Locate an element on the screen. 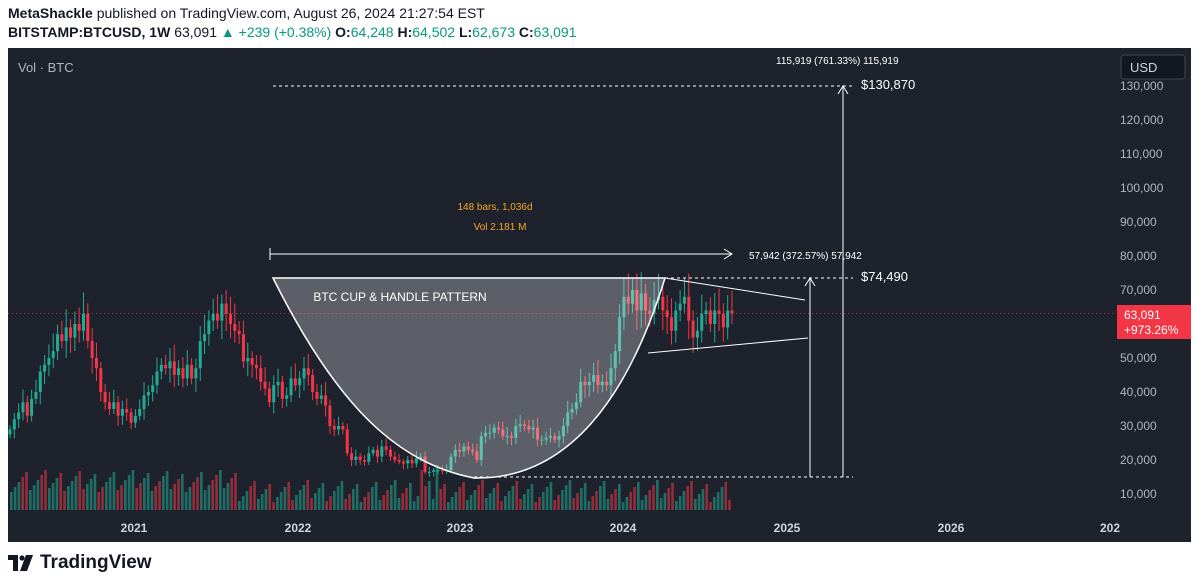 This screenshot has height=582, width=1199. time-axis: 2021 2022 2023 2024 2025 2026 202 is located at coordinates (621, 528).